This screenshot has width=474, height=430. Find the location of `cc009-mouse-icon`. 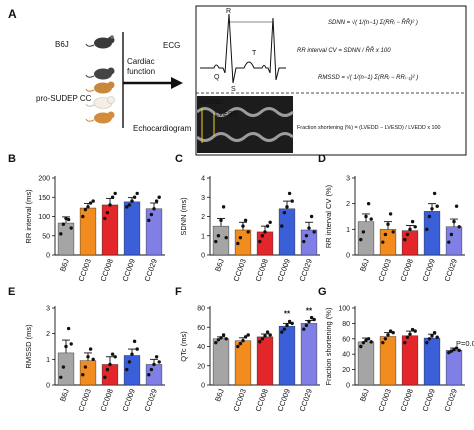

cc009-mouse-icon is located at coordinates (100, 102).